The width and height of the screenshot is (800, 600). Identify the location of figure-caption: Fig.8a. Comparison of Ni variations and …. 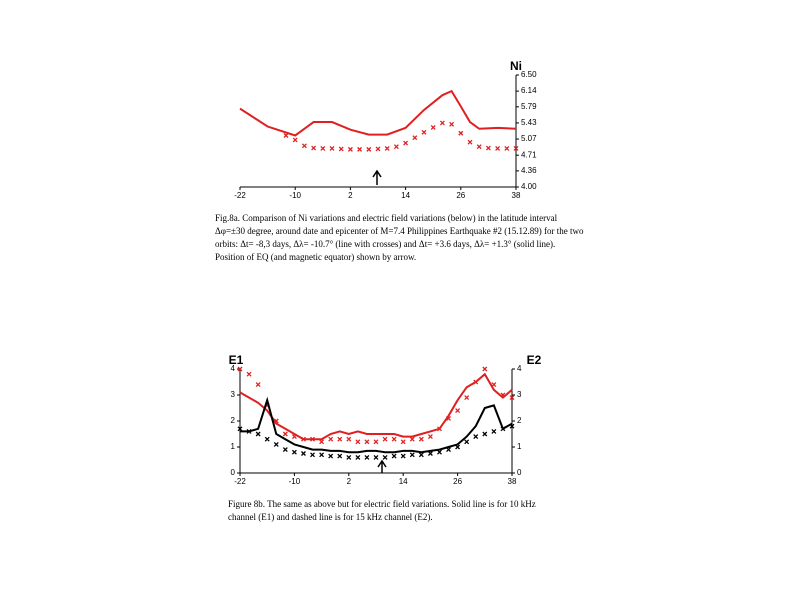
(399, 237).